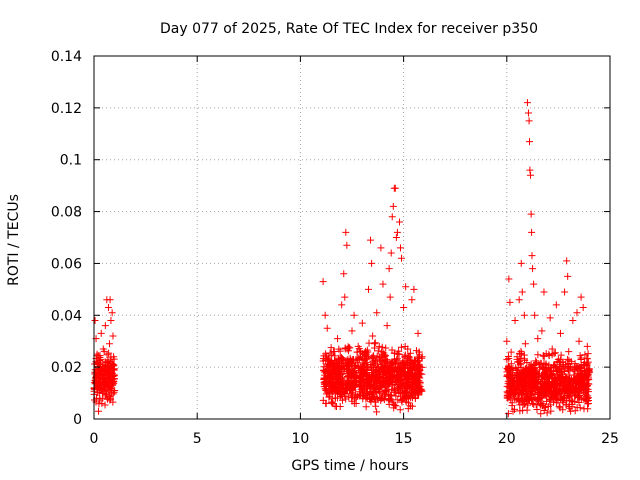 The width and height of the screenshot is (640, 480). Describe the element at coordinates (349, 466) in the screenshot. I see `x-axis-label: GPS time / hours` at that location.